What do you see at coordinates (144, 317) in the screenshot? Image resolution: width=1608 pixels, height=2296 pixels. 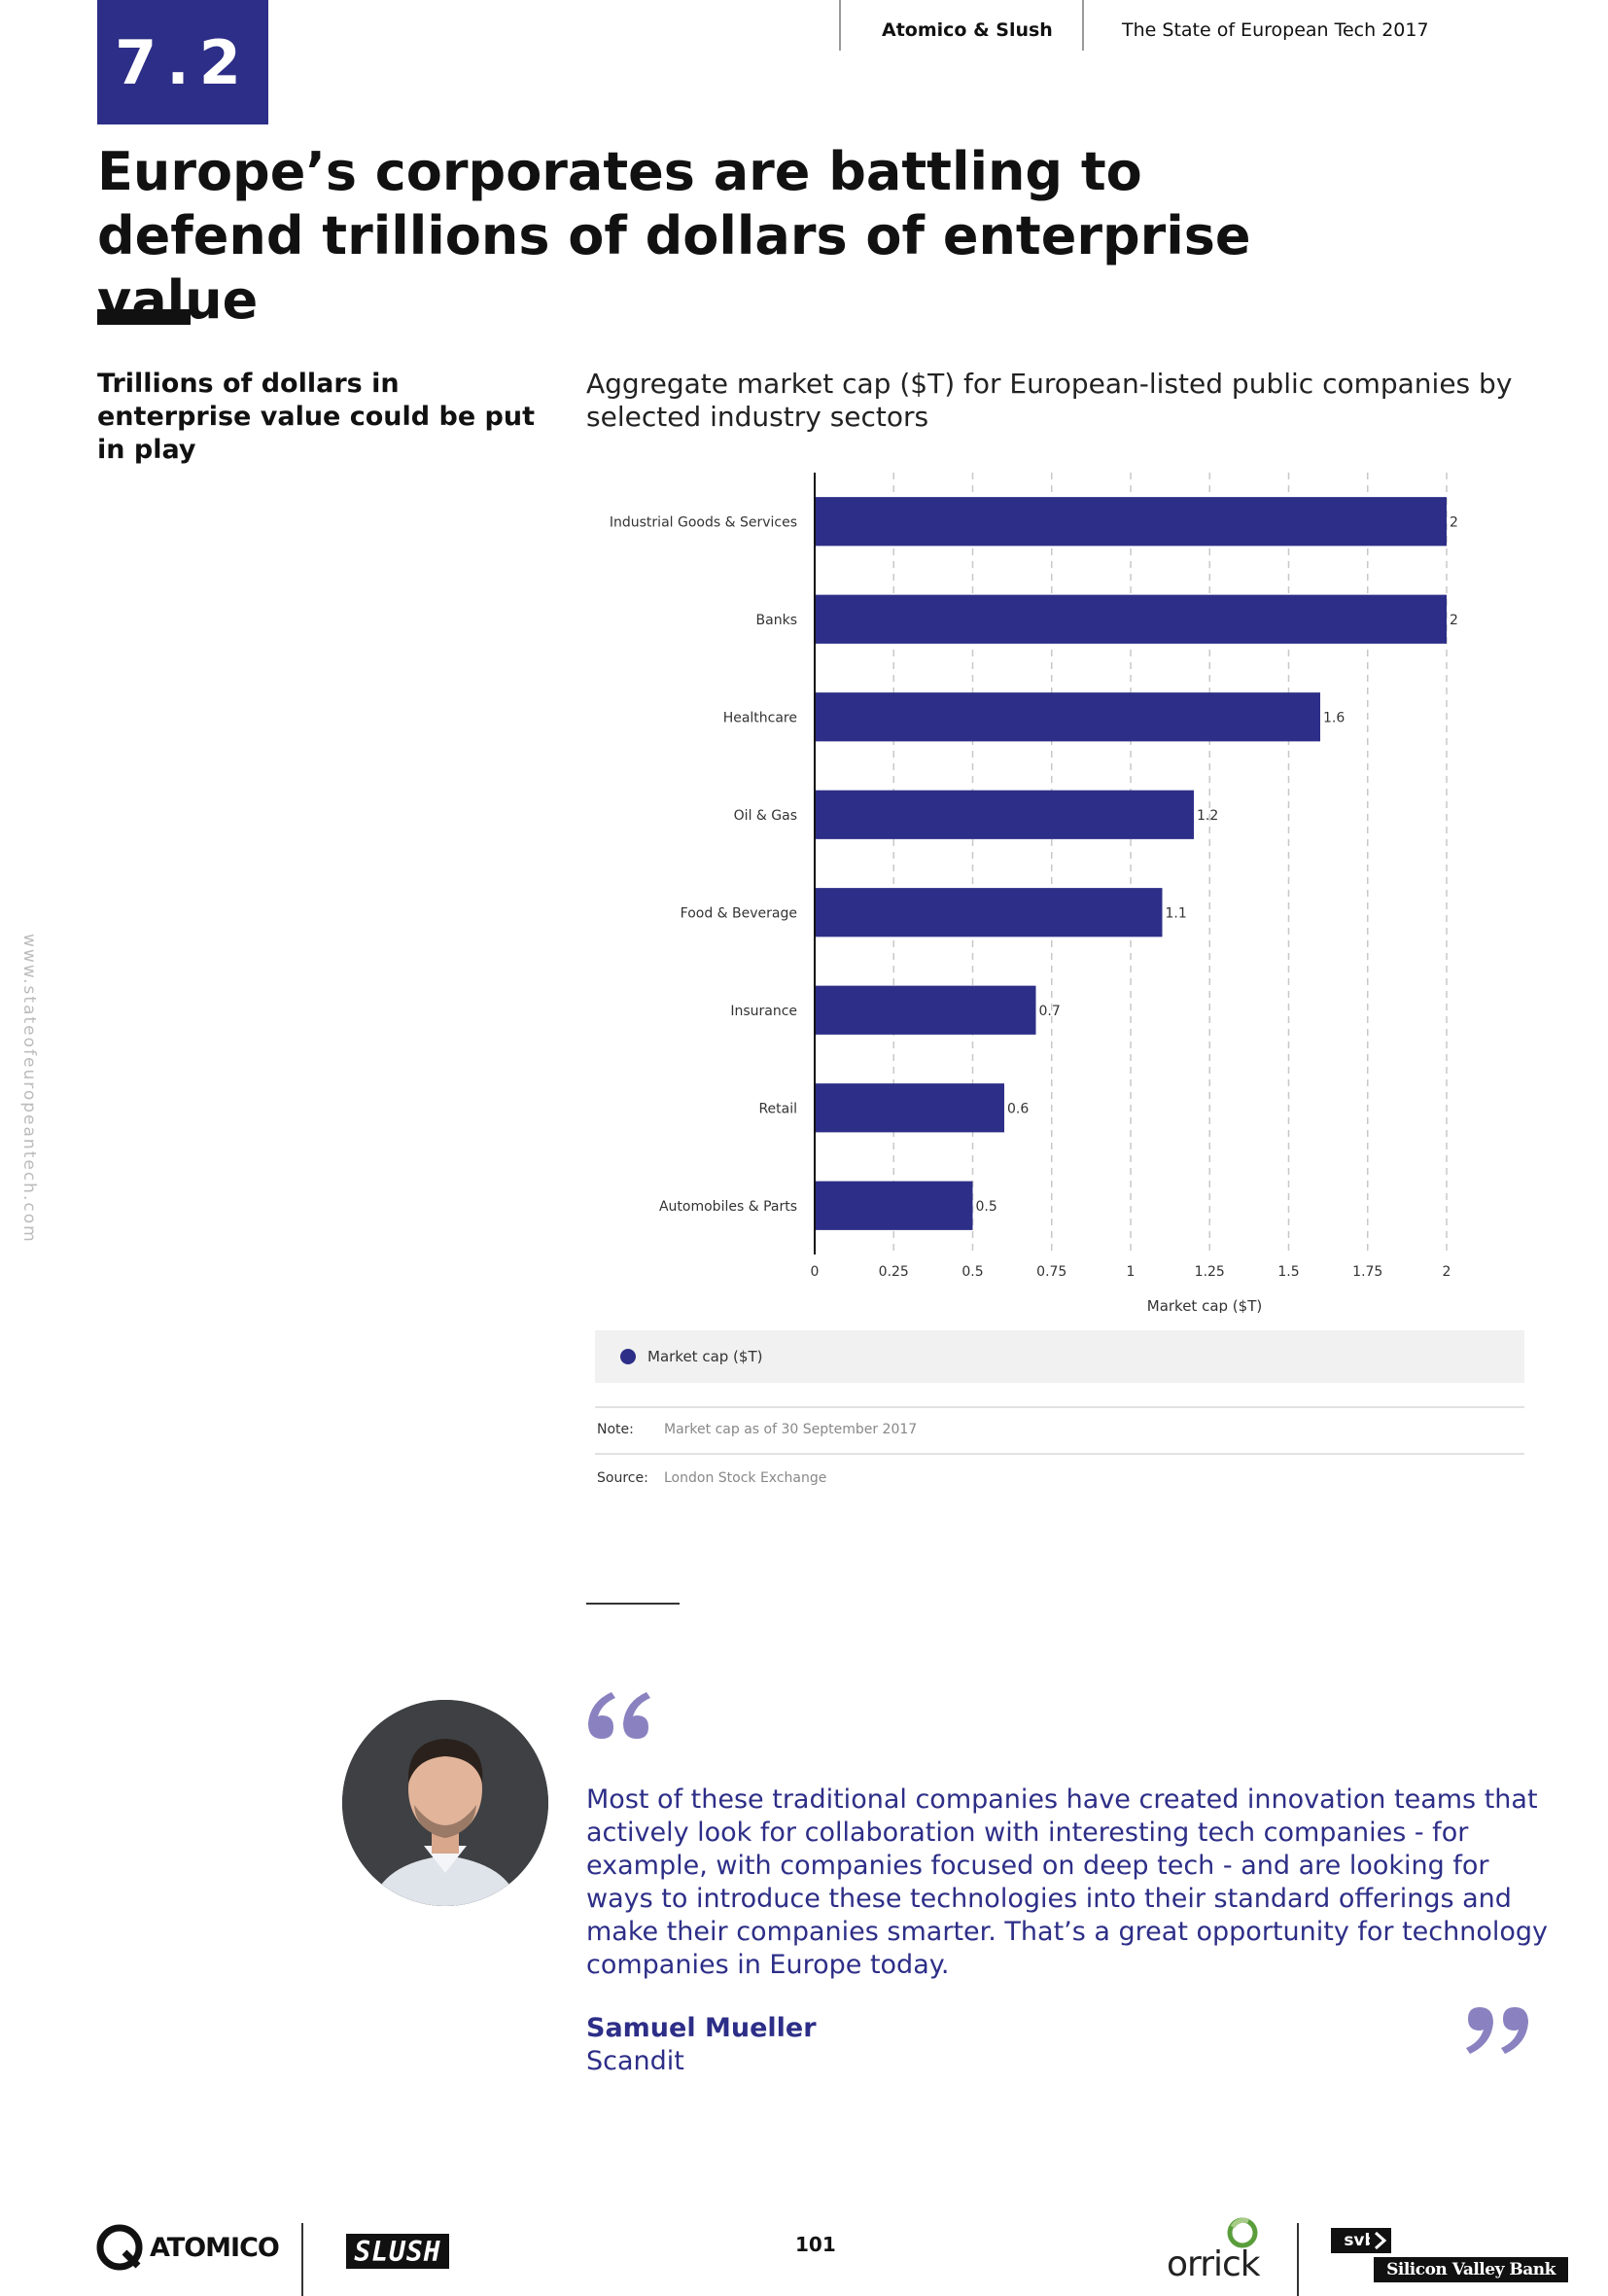 I see `title-underline` at bounding box center [144, 317].